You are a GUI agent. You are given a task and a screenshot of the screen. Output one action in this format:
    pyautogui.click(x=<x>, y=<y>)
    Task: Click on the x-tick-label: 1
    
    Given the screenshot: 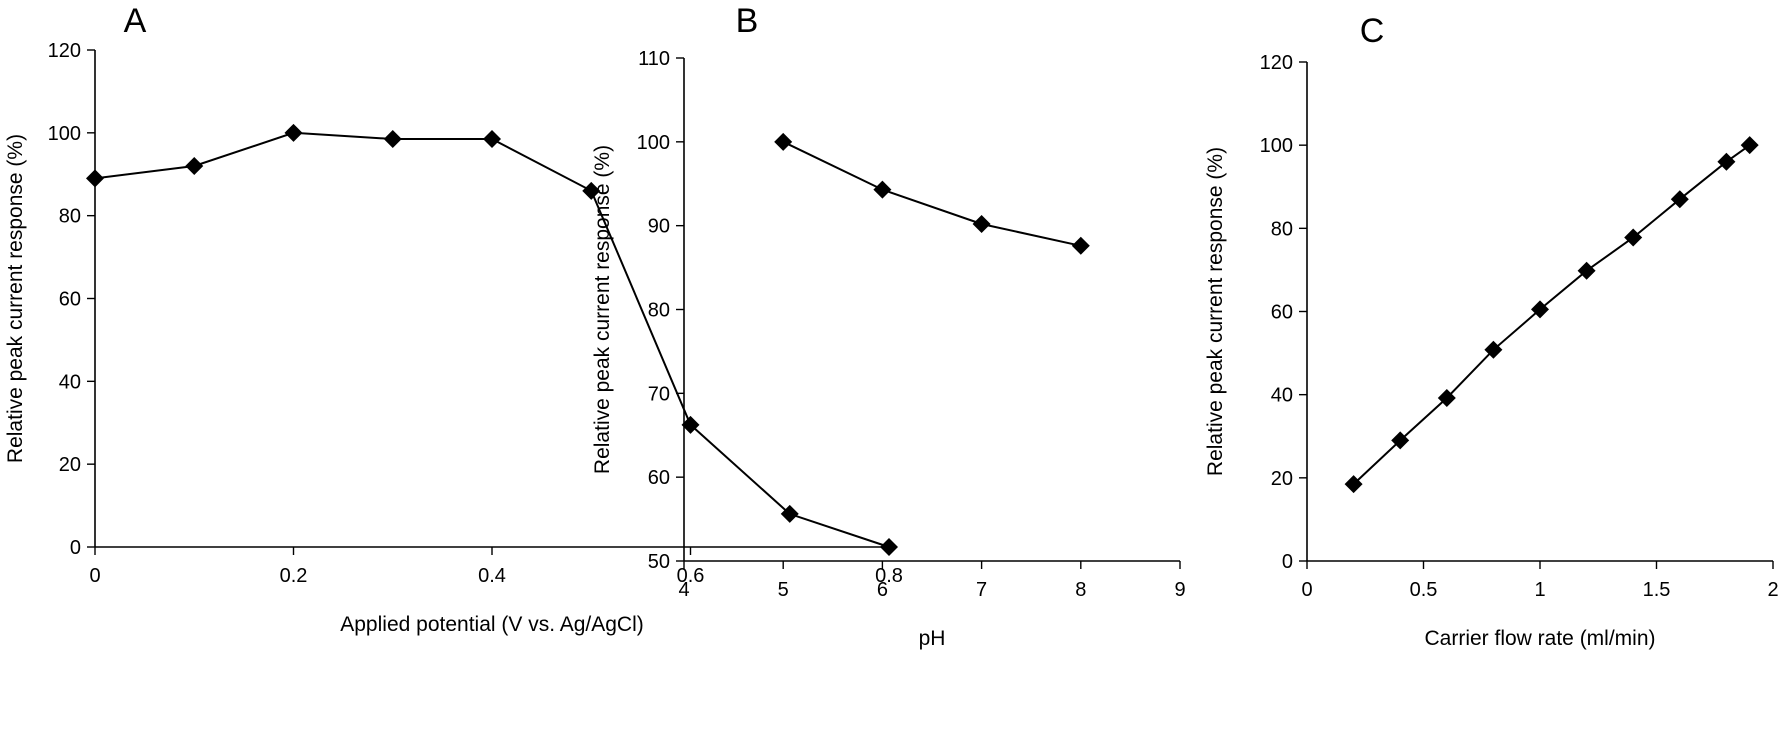 What is the action you would take?
    pyautogui.click(x=1539, y=590)
    